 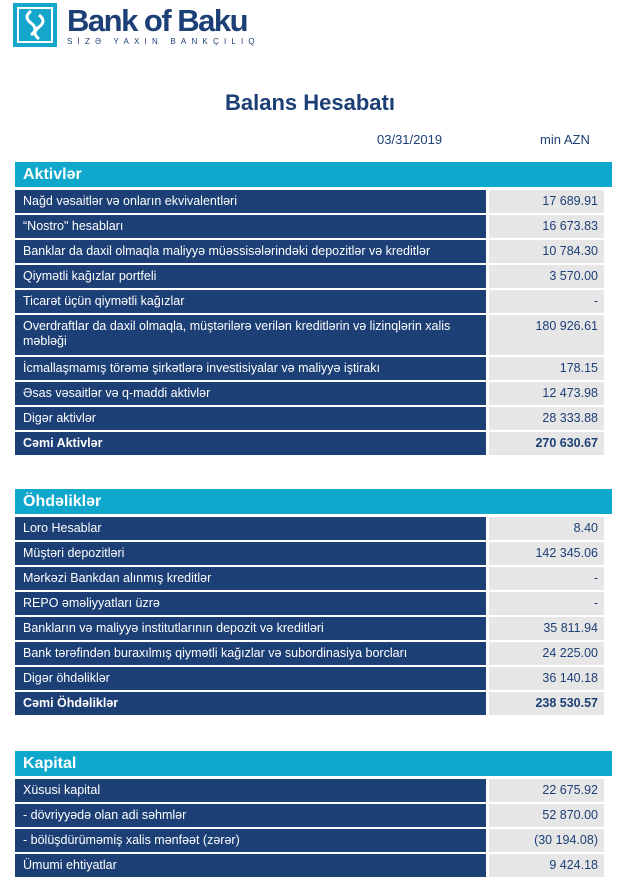 I want to click on row-value: (30 194.08), so click(x=546, y=840).